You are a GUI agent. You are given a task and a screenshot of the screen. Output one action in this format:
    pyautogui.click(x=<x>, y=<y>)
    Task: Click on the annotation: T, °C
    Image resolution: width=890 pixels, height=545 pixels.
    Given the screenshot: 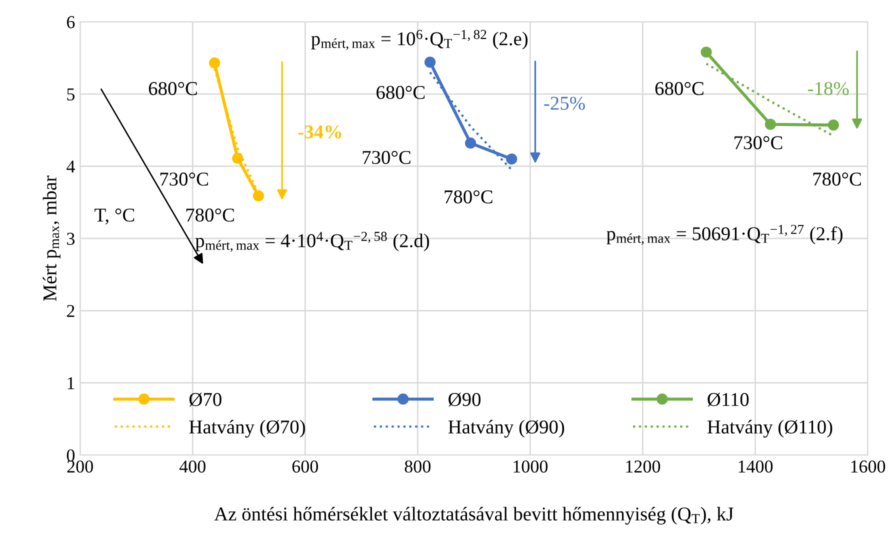 What is the action you would take?
    pyautogui.click(x=114, y=216)
    